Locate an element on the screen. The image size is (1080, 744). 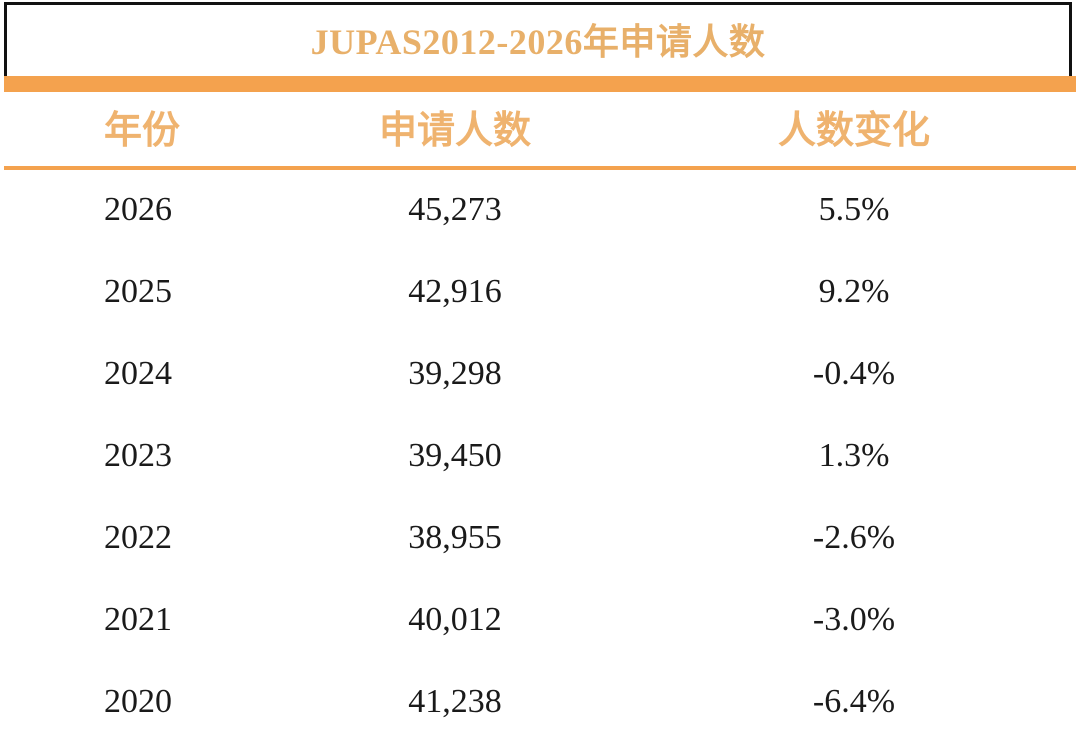
header-year: 年份 is located at coordinates (142, 130).